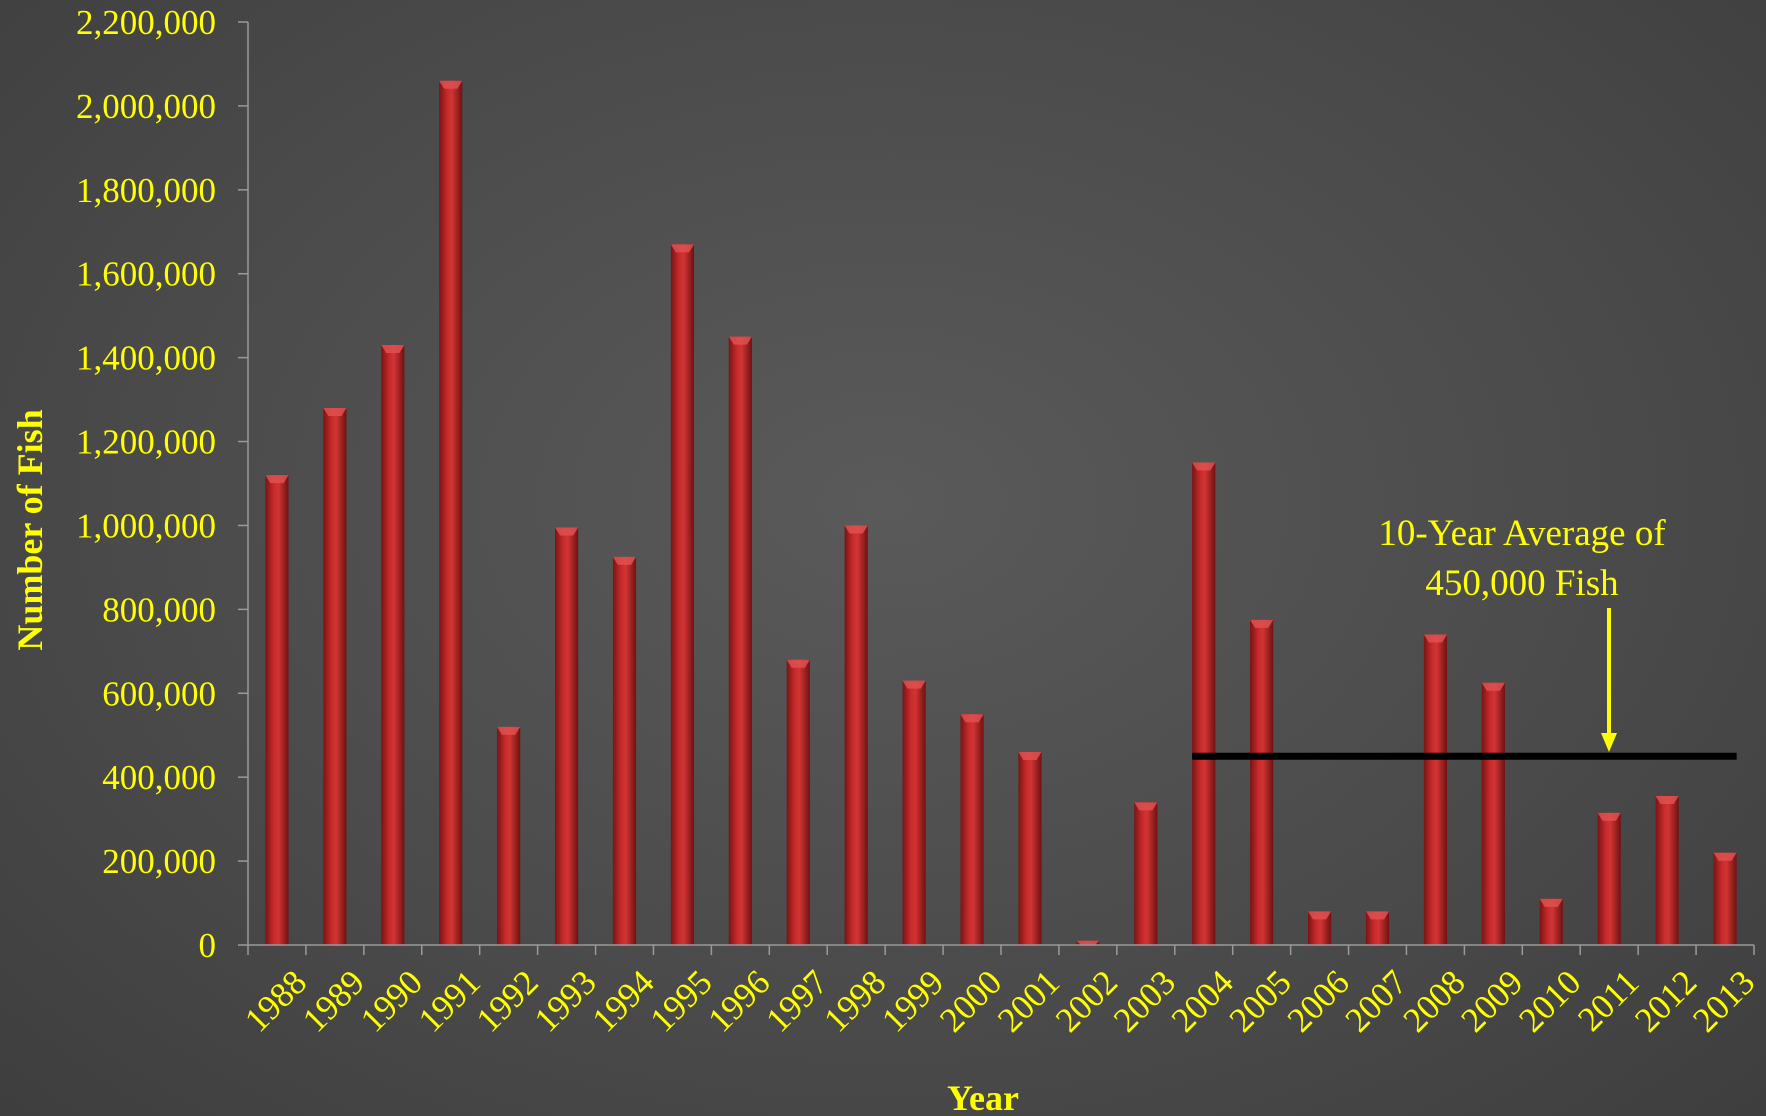 This screenshot has width=1766, height=1116. What do you see at coordinates (1086, 1001) in the screenshot?
I see `x-tick-label: 2002` at bounding box center [1086, 1001].